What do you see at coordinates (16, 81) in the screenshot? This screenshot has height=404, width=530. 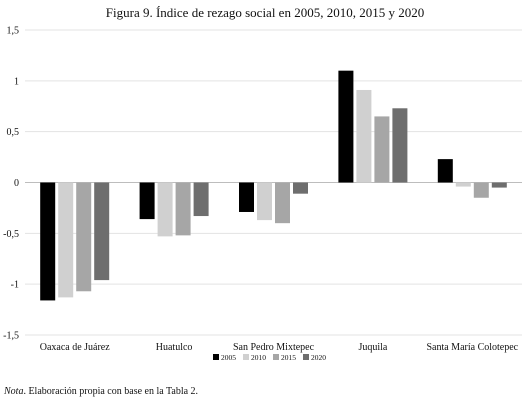 I see `y-tick-label: 1` at bounding box center [16, 81].